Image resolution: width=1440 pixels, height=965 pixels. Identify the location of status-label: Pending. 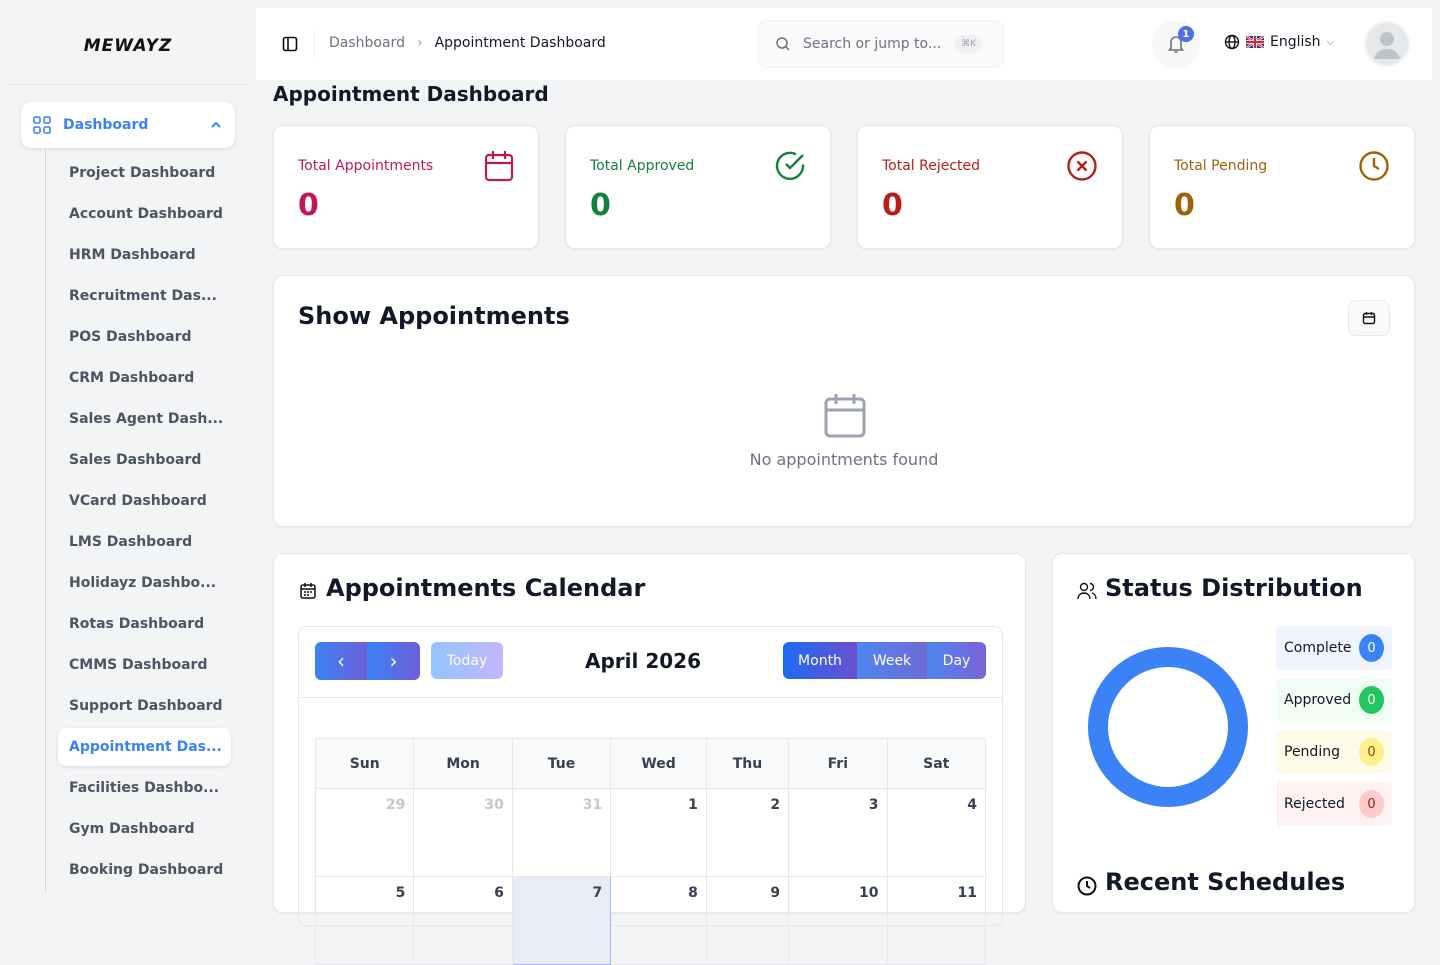
(1312, 752).